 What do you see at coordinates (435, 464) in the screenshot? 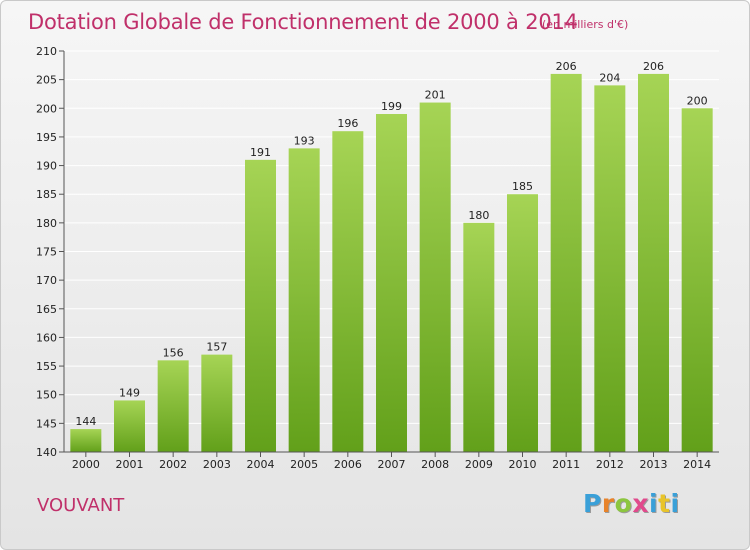
I see `x-tick-label: 2008` at bounding box center [435, 464].